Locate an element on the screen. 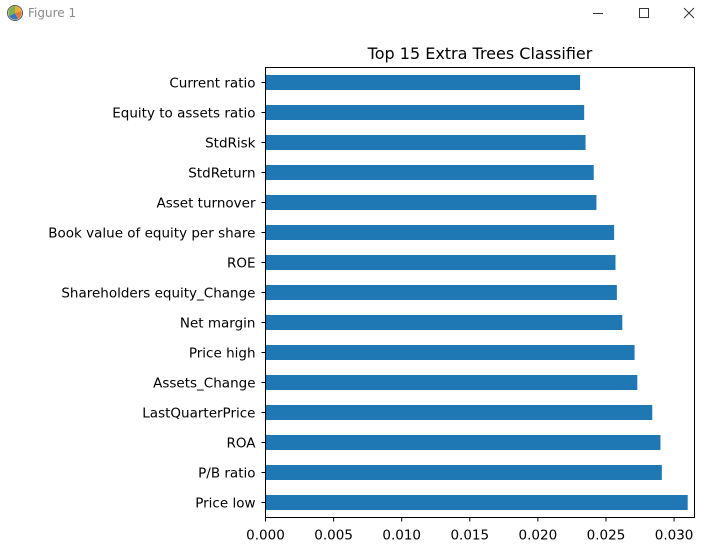 Image resolution: width=706 pixels, height=559 pixels. minimize-button is located at coordinates (598, 13).